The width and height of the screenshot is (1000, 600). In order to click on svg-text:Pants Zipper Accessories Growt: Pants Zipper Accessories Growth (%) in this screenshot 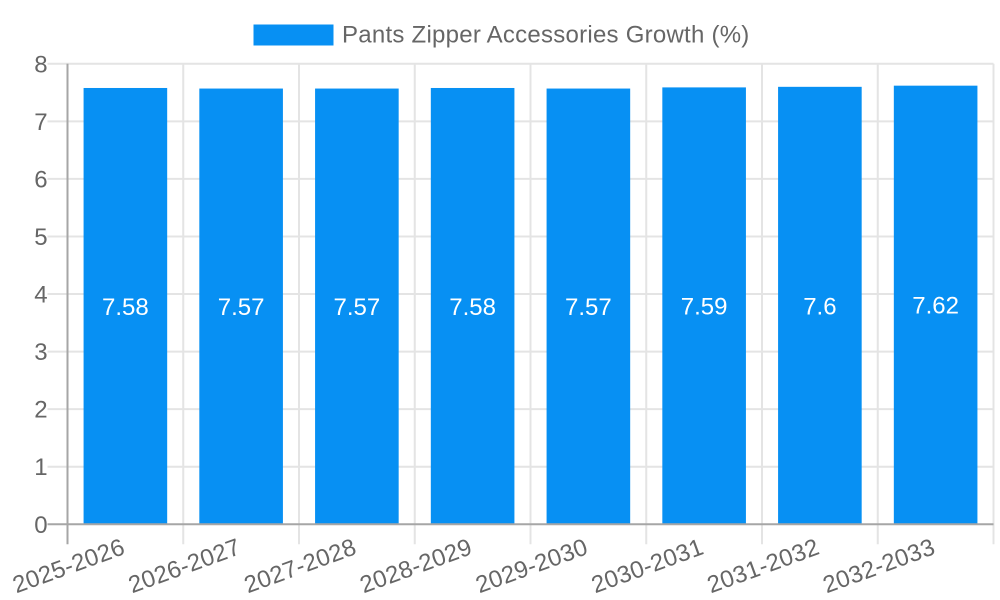, I will do `click(546, 35)`.